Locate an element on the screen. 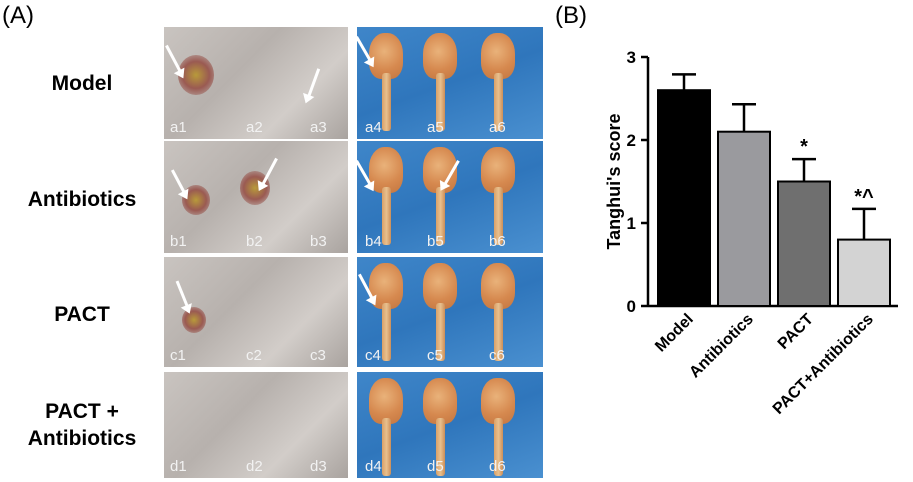  tile-label: c6 is located at coordinates (497, 355).